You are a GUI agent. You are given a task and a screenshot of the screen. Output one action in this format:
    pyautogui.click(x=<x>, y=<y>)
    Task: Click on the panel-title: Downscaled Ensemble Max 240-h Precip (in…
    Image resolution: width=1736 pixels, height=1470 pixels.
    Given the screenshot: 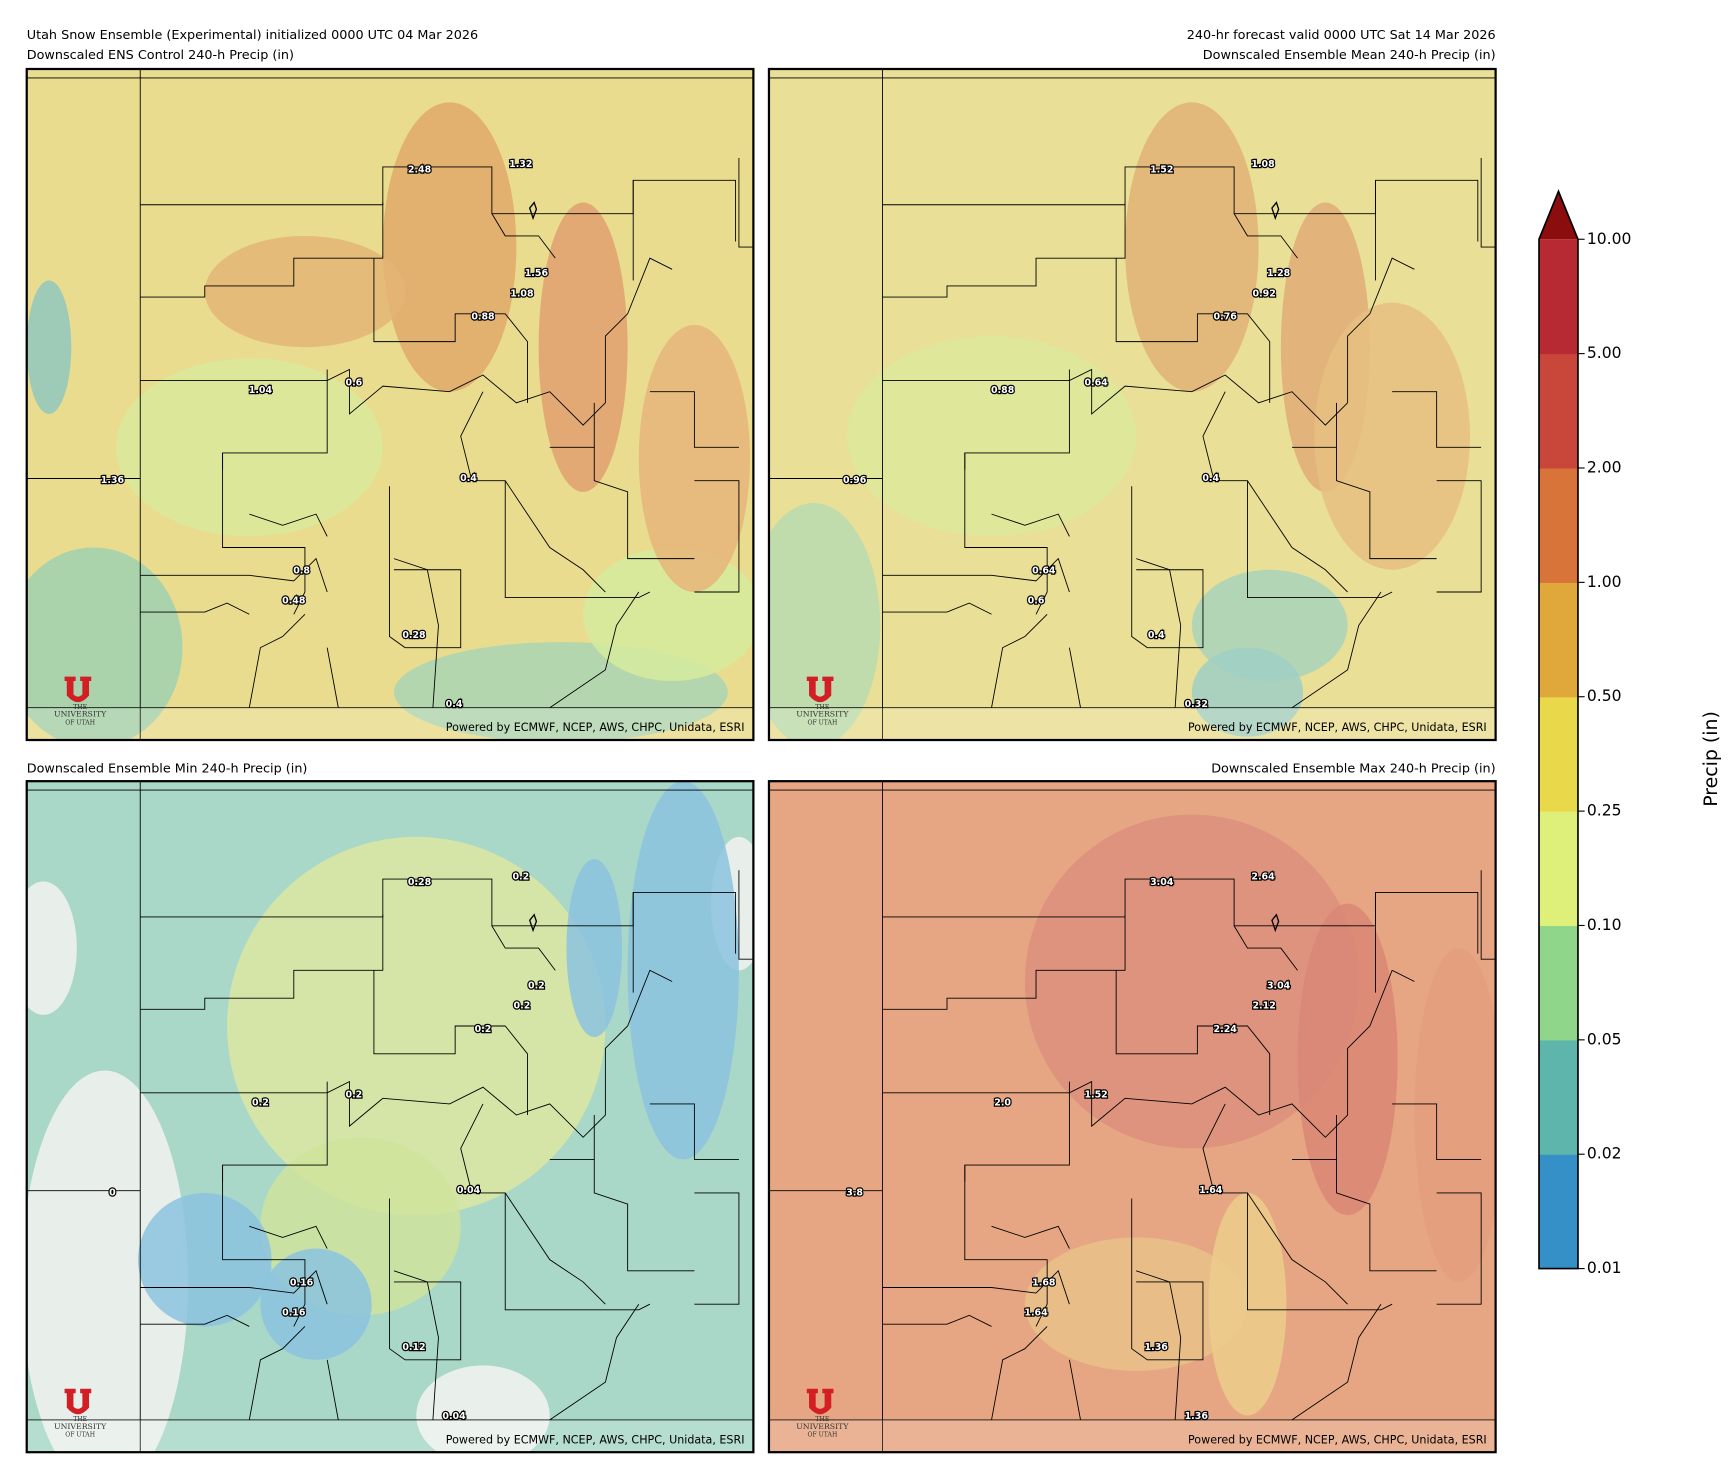 What is the action you would take?
    pyautogui.click(x=1353, y=768)
    